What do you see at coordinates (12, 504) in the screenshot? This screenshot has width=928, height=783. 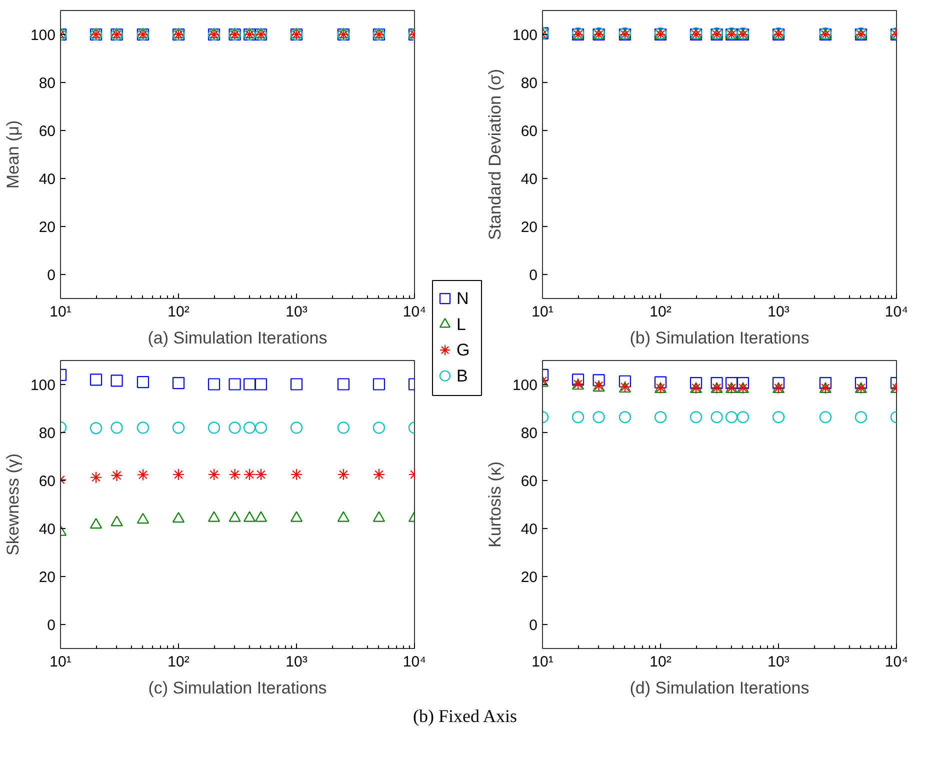 I see `y-axis-title: Skewness (γ)` at bounding box center [12, 504].